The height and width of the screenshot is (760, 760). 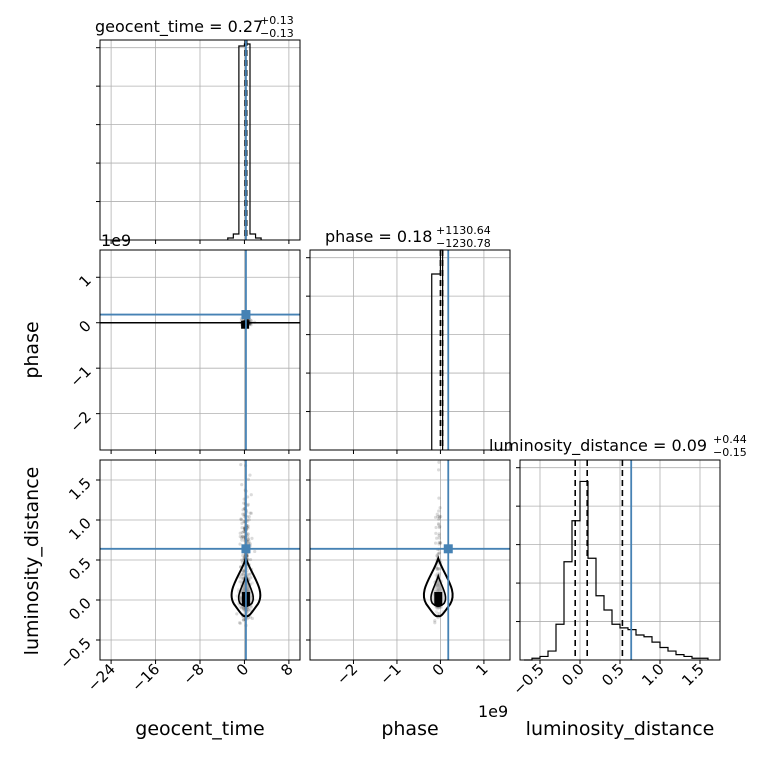 I want to click on y-tick-label: −0.5, so click(x=75, y=653).